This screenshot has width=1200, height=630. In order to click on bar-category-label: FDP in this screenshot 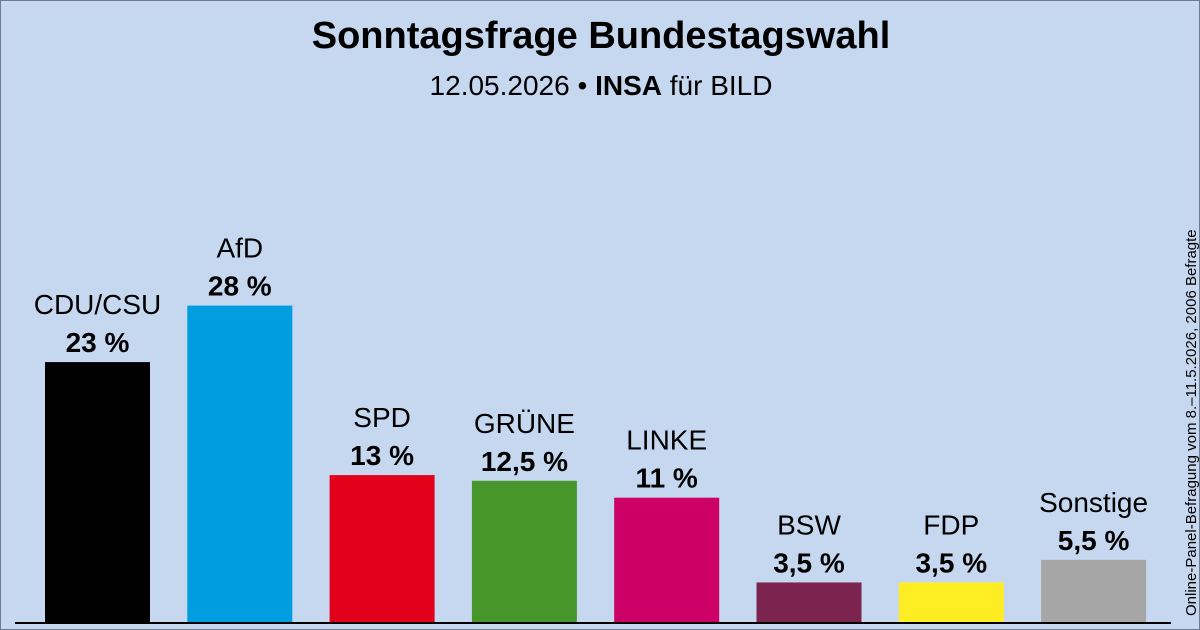, I will do `click(951, 524)`.